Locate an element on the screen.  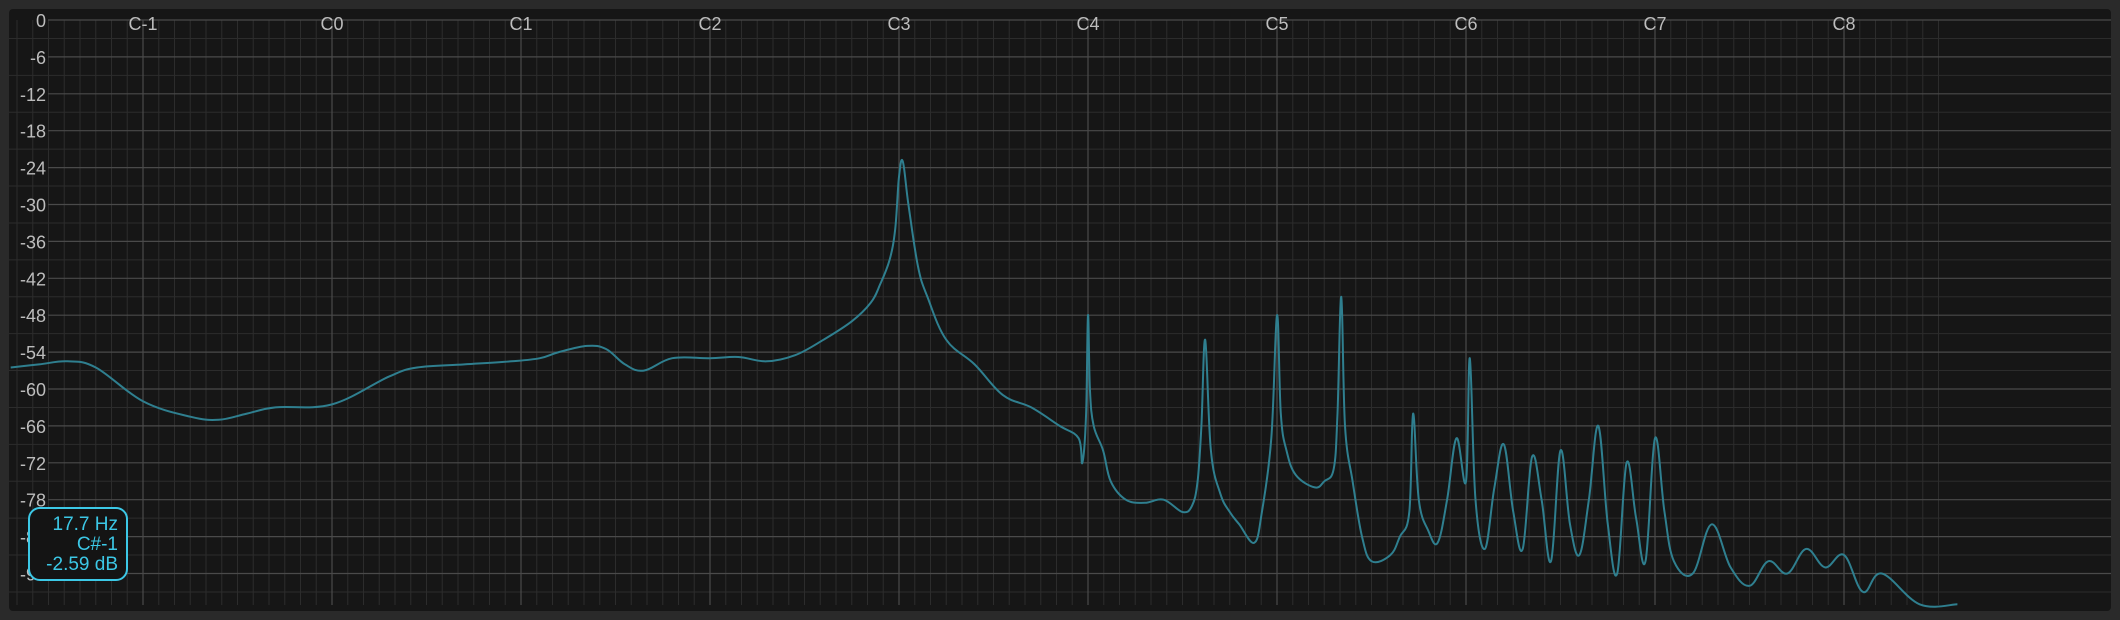
x-tick-label: C3 is located at coordinates (898, 24).